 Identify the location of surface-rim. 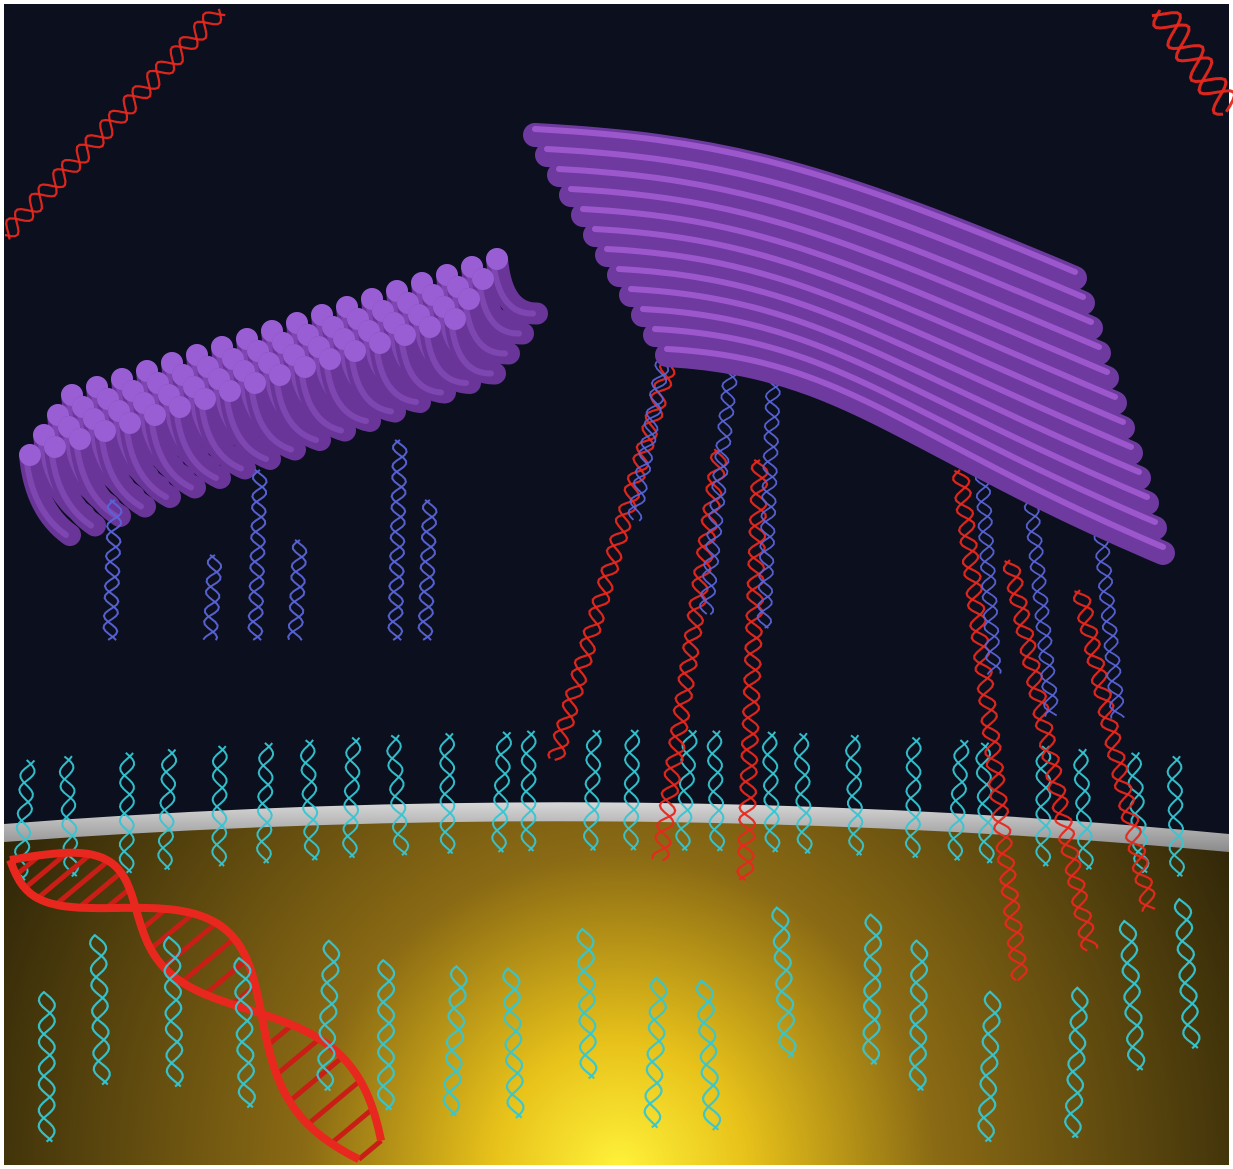
(616, 827).